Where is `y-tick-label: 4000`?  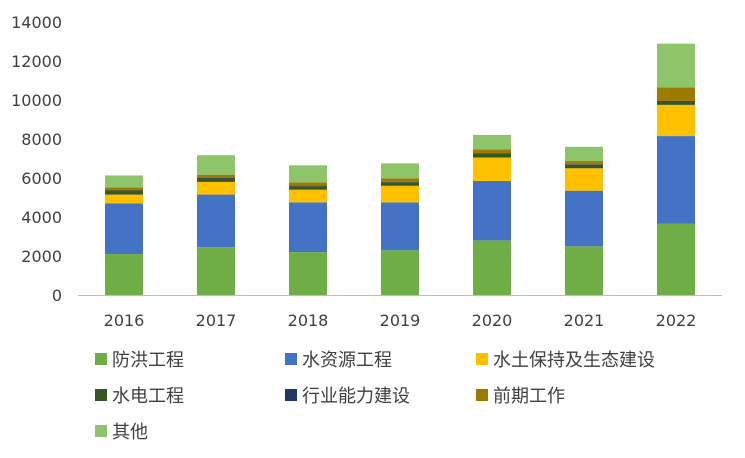 y-tick-label: 4000 is located at coordinates (41, 217).